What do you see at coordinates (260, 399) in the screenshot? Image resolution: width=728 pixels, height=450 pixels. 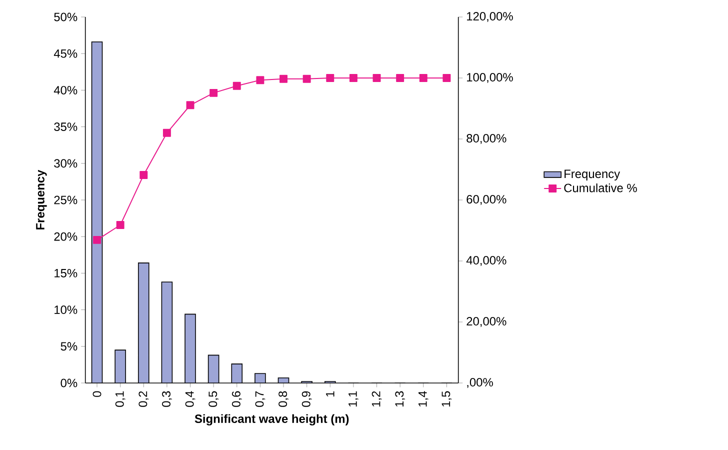 I see `x-tick-label: 0,7` at bounding box center [260, 399].